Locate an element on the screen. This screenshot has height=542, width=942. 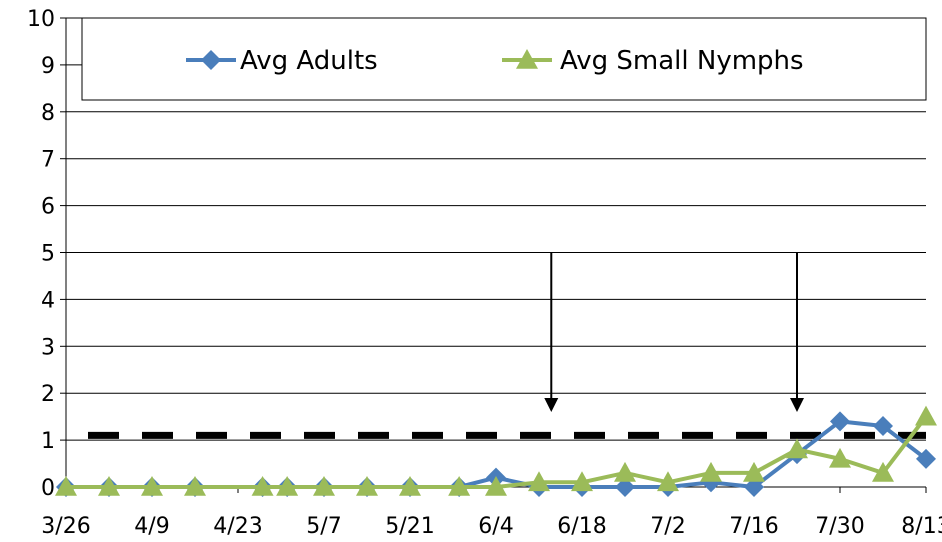
x-tick-label: 6/18 is located at coordinates (581, 526).